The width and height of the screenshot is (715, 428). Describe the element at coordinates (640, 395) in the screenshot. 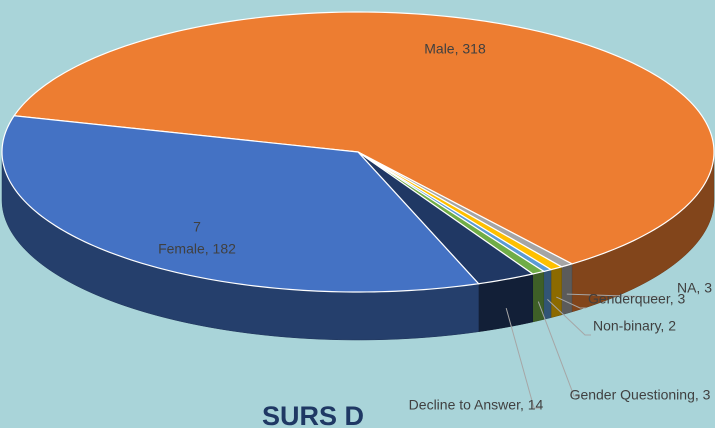

I see `data-label: Gender Questioning, 3` at that location.